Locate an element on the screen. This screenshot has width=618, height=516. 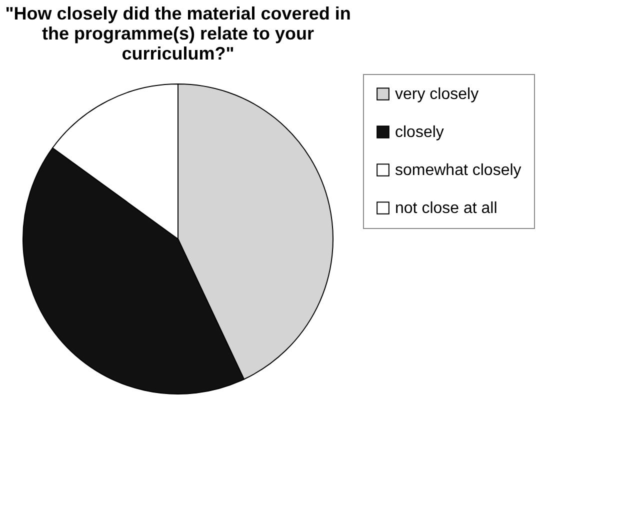
legend-label: closely is located at coordinates (419, 132).